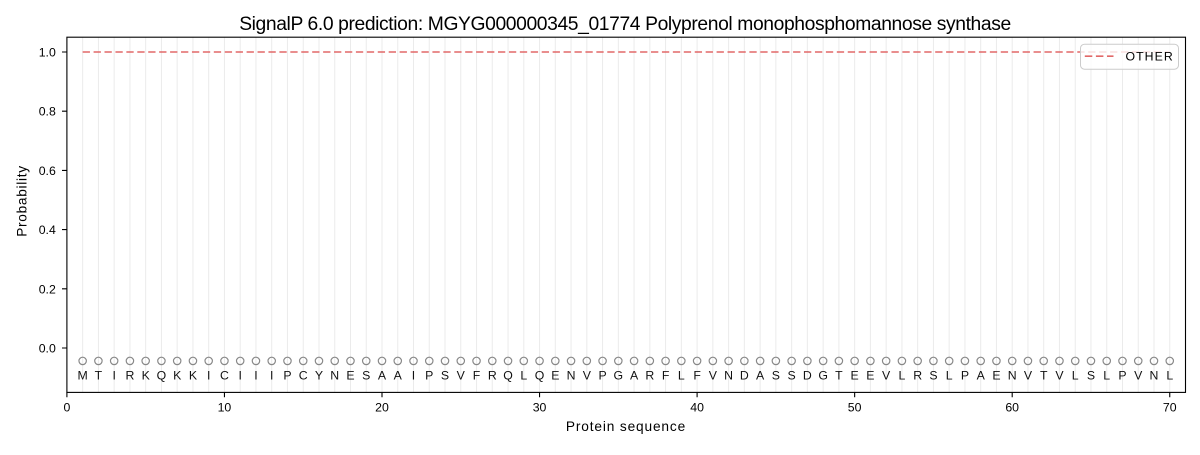 The height and width of the screenshot is (455, 1200). What do you see at coordinates (47, 349) in the screenshot?
I see `svg-text: 0.0` at bounding box center [47, 349].